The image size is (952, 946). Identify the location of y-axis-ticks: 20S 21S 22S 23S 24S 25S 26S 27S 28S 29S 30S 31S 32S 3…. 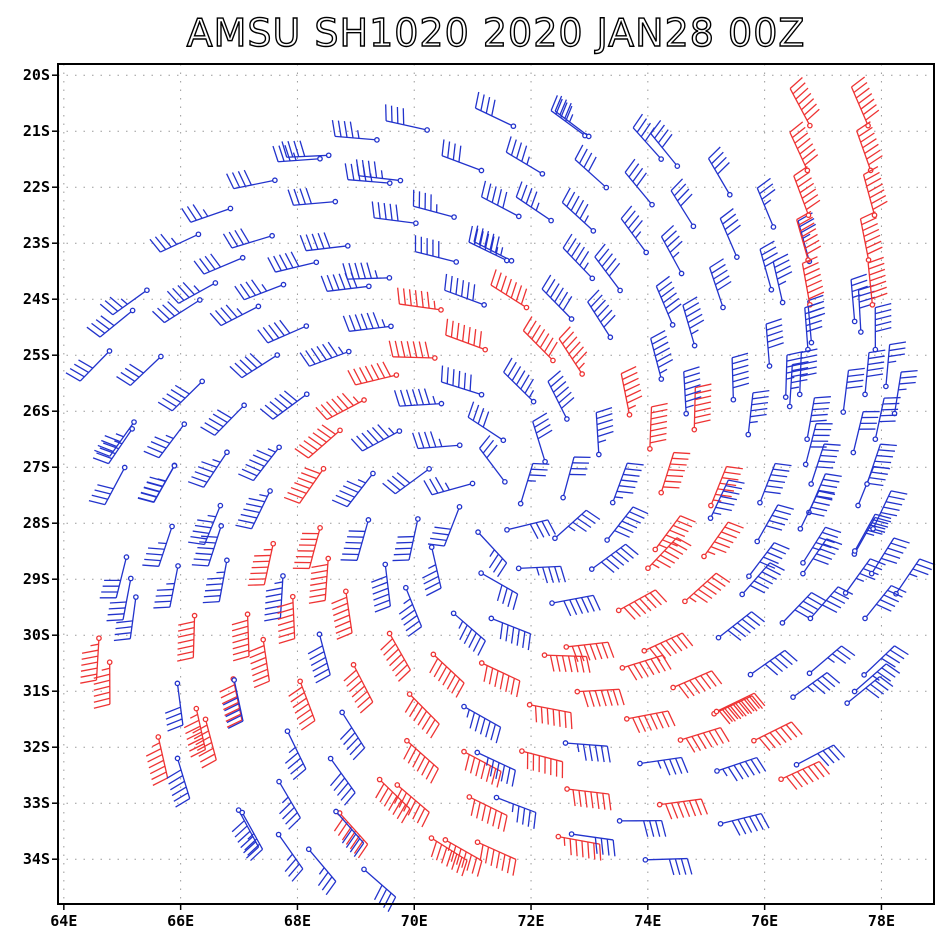
(40, 467).